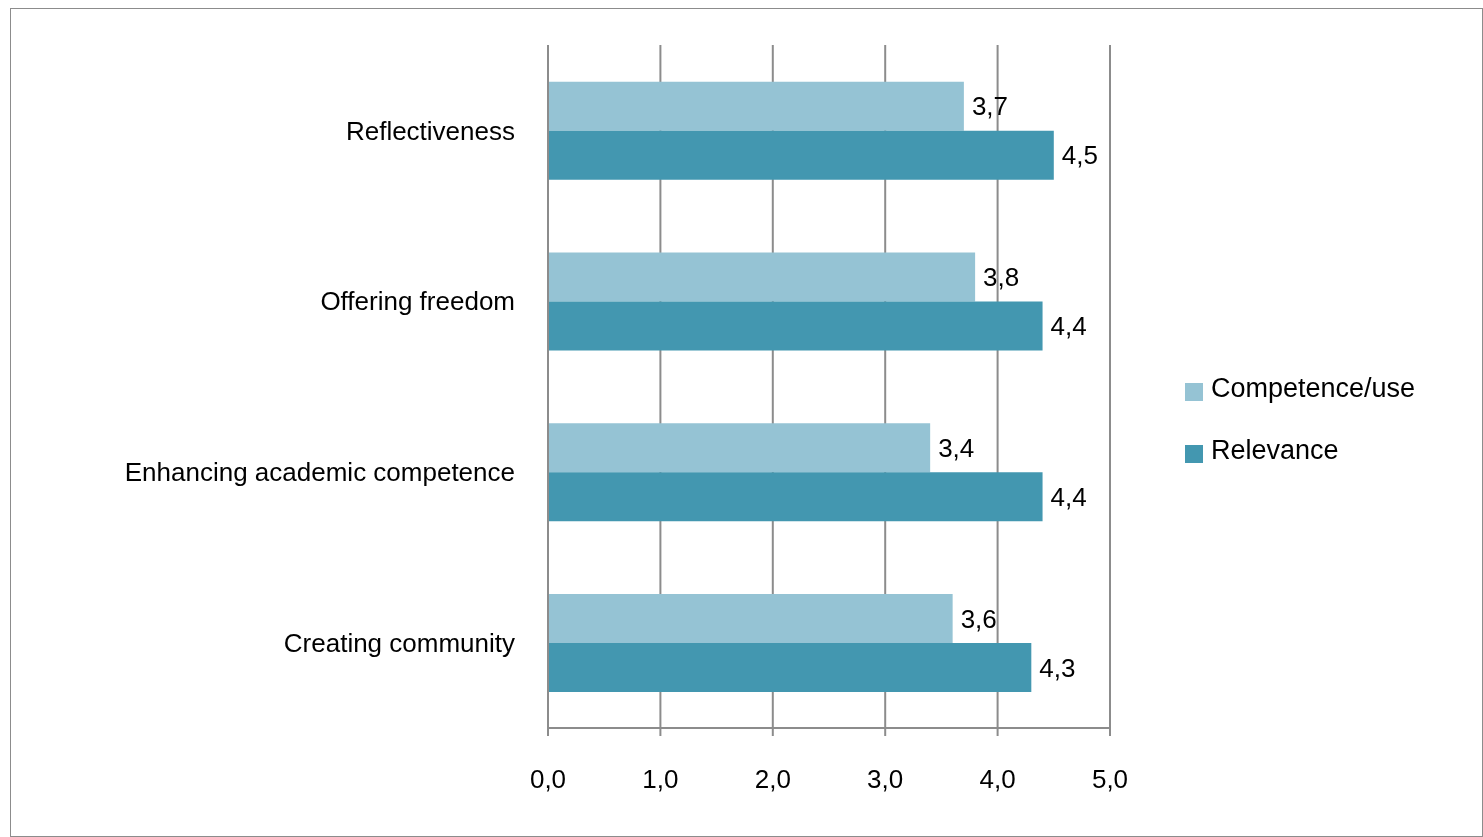 This screenshot has width=1483, height=837. I want to click on legend-label: Relevance, so click(1275, 449).